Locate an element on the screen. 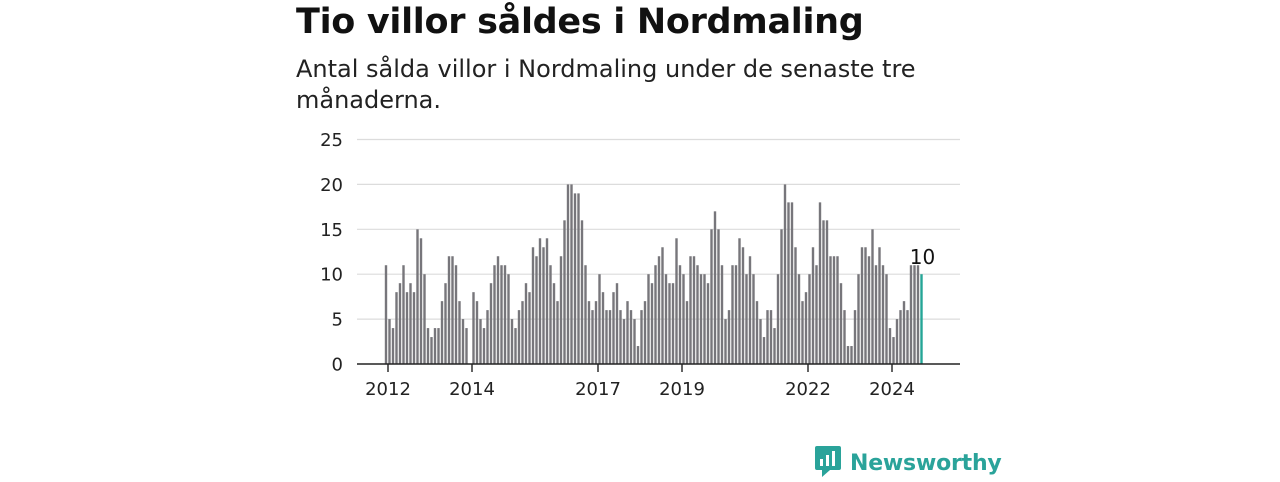 The height and width of the screenshot is (482, 1280). x-tick-label: 2014 is located at coordinates (472, 389).